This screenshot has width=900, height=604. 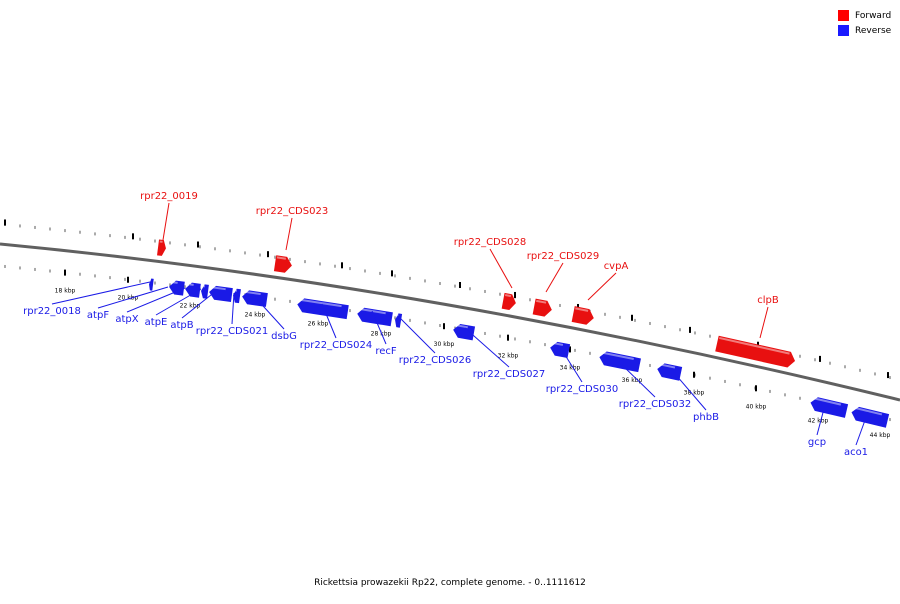 What do you see at coordinates (694, 393) in the screenshot?
I see `scale-tick-label: 38 kbp` at bounding box center [694, 393].